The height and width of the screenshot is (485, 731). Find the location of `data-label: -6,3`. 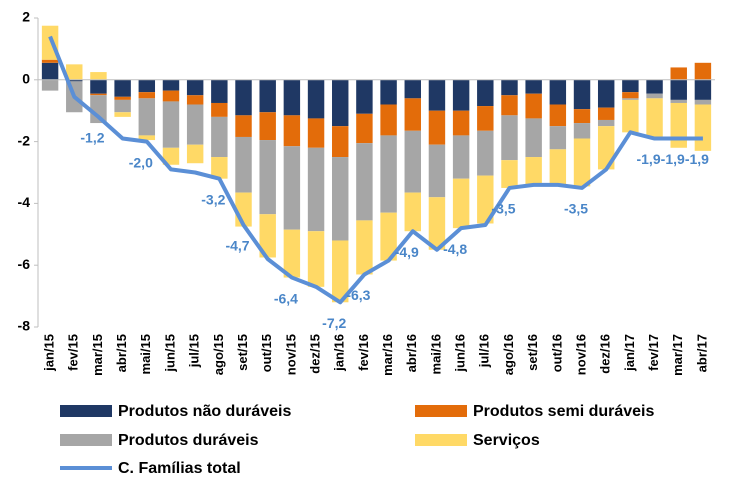

data-label: -6,3 is located at coordinates (358, 295).